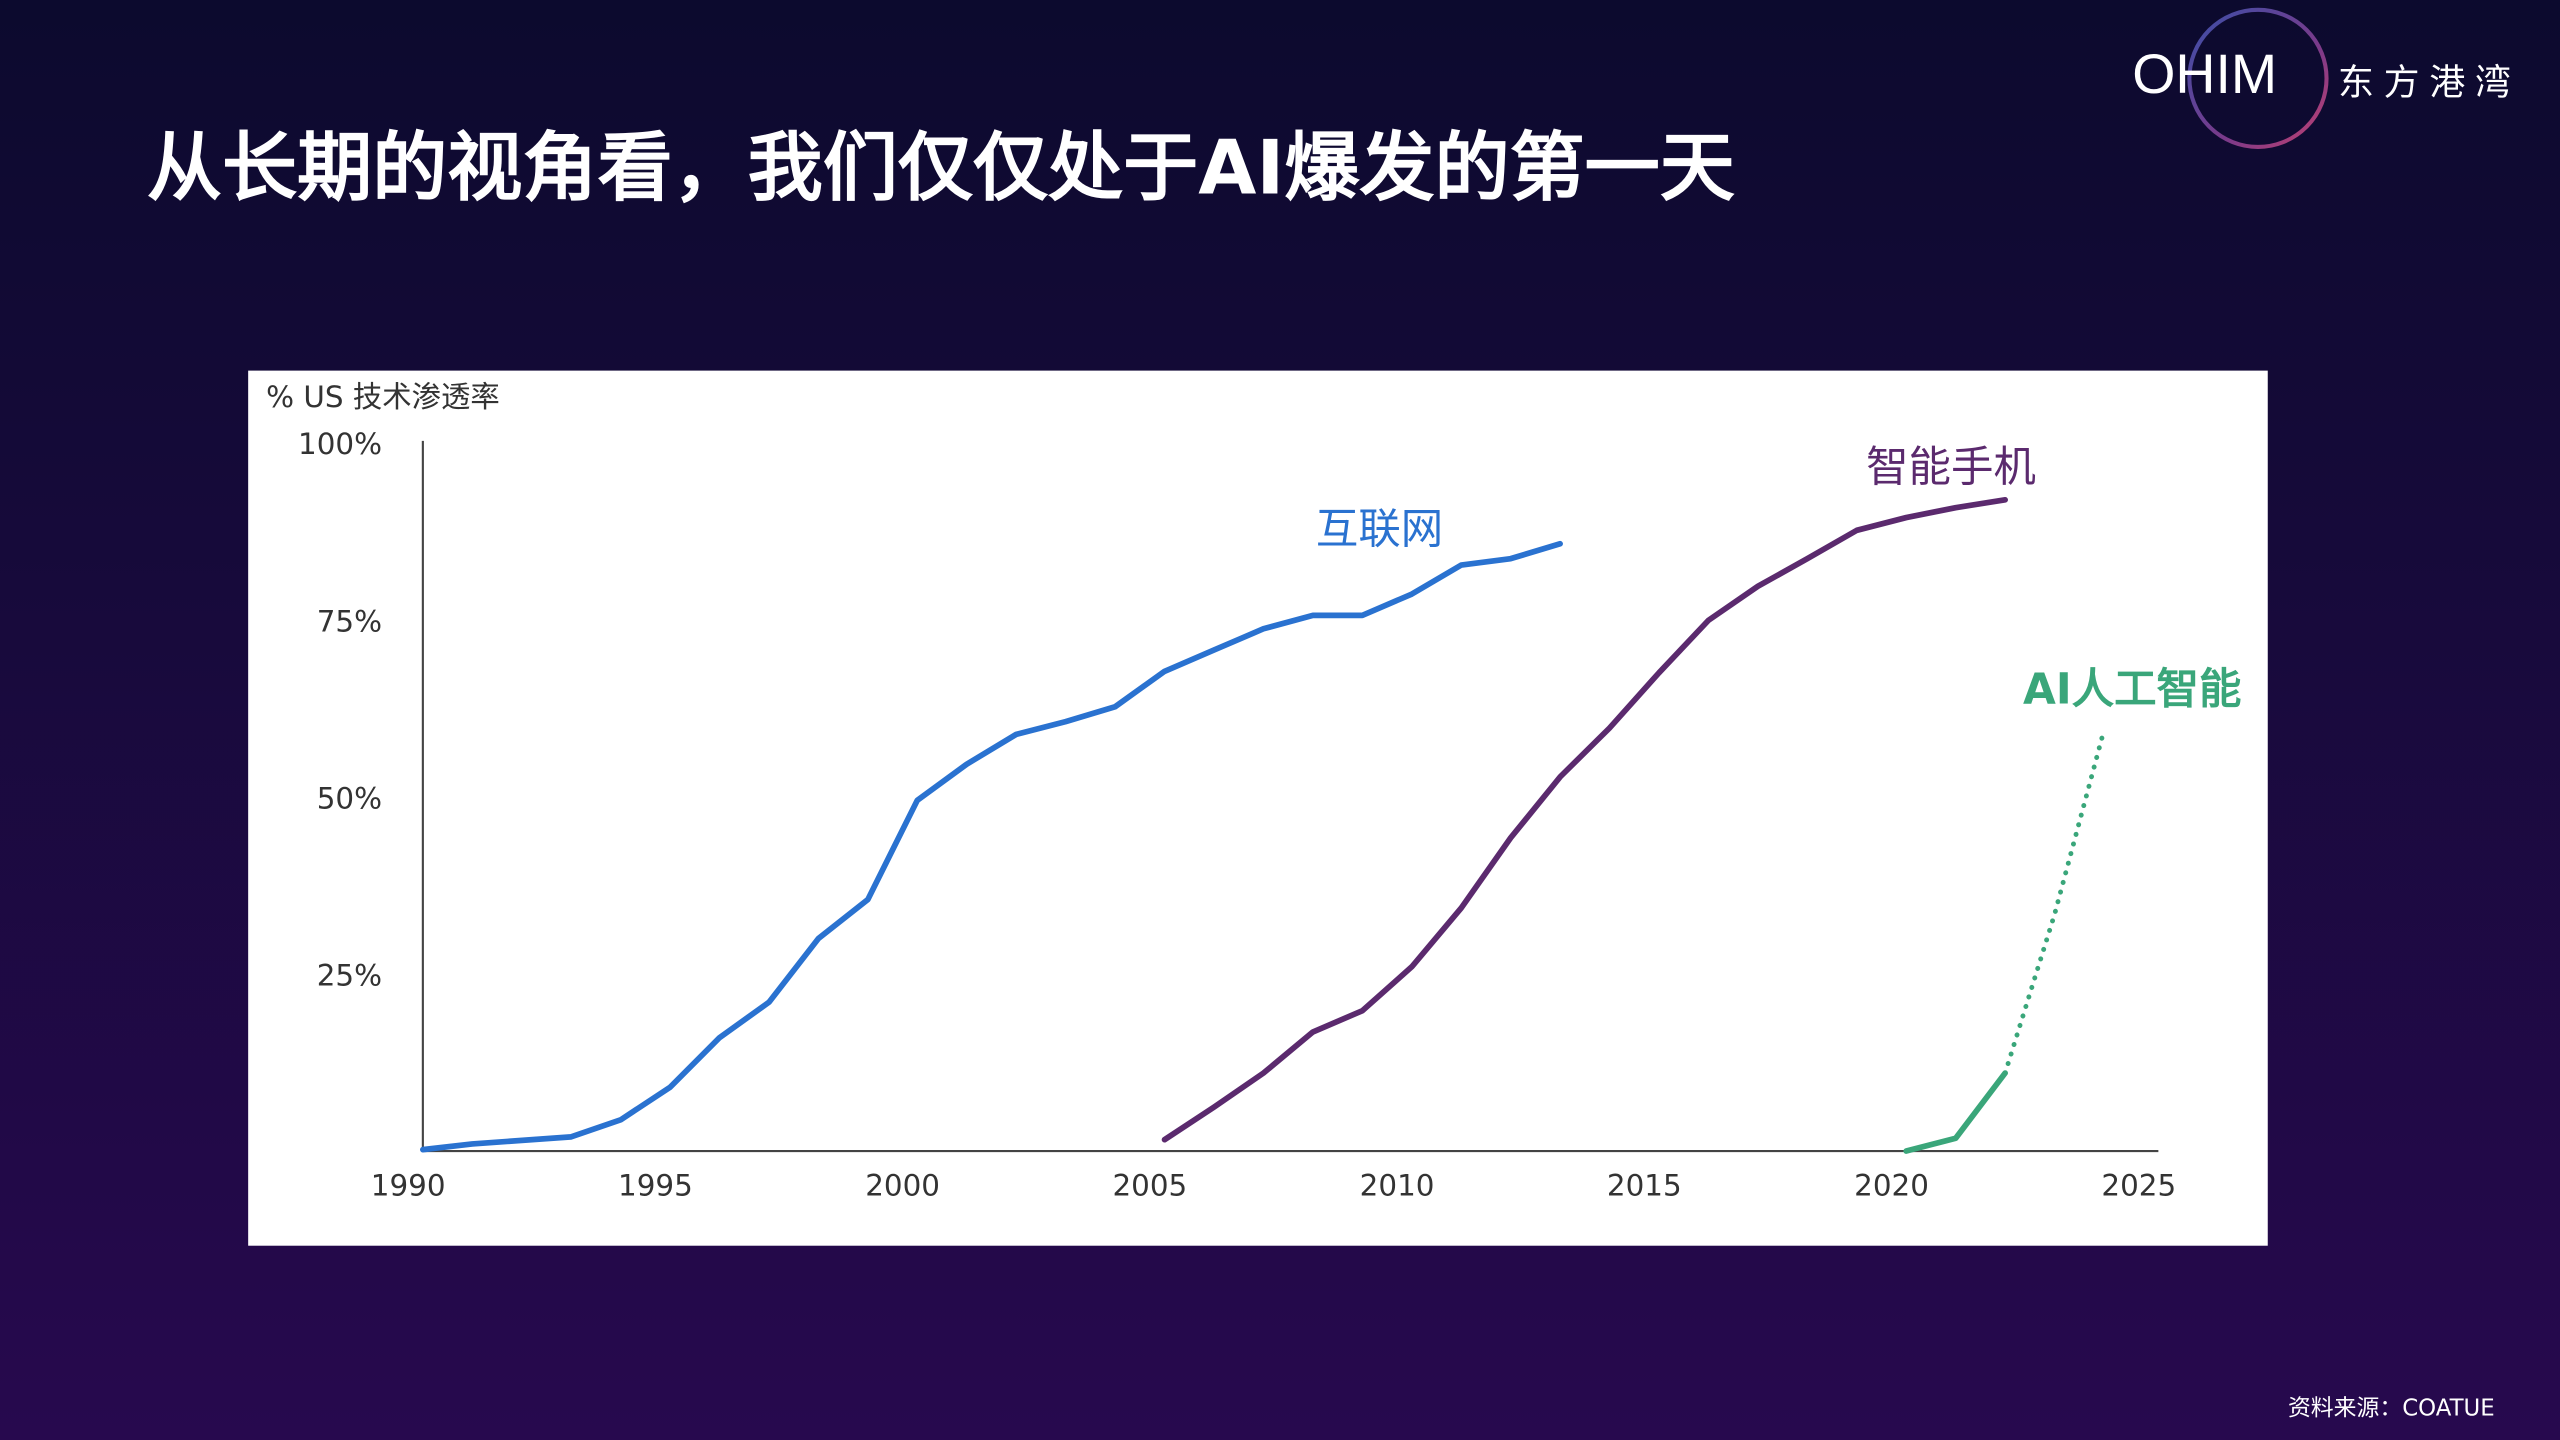 The width and height of the screenshot is (2560, 1440). Describe the element at coordinates (383, 397) in the screenshot. I see `y-axis-label: % US 技术渗透率` at that location.